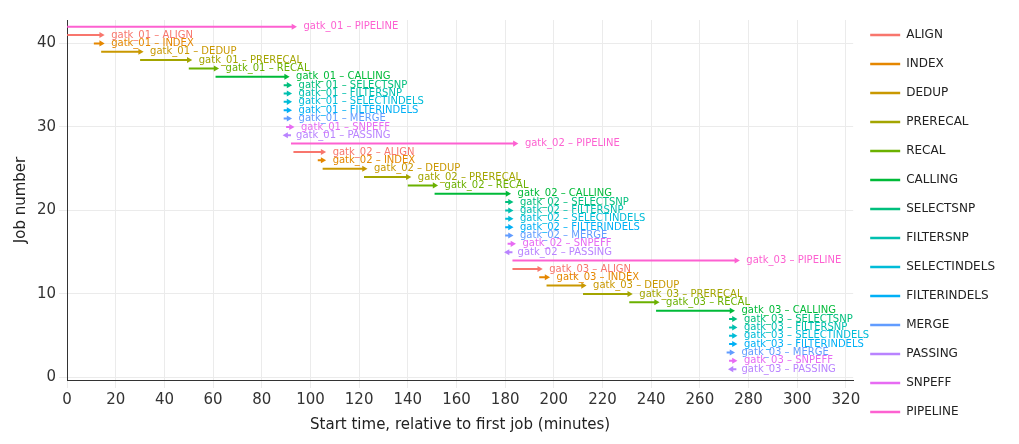 Image resolution: width=1019 pixels, height=444 pixels. I want to click on annotation: gatk_03 – PIPELINE, so click(794, 260).